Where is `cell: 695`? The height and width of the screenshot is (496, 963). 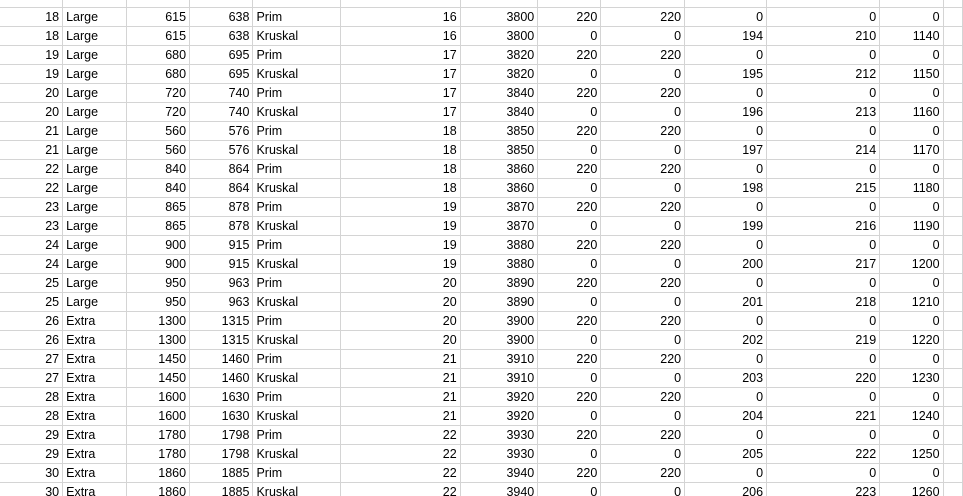
cell: 695 is located at coordinates (221, 55).